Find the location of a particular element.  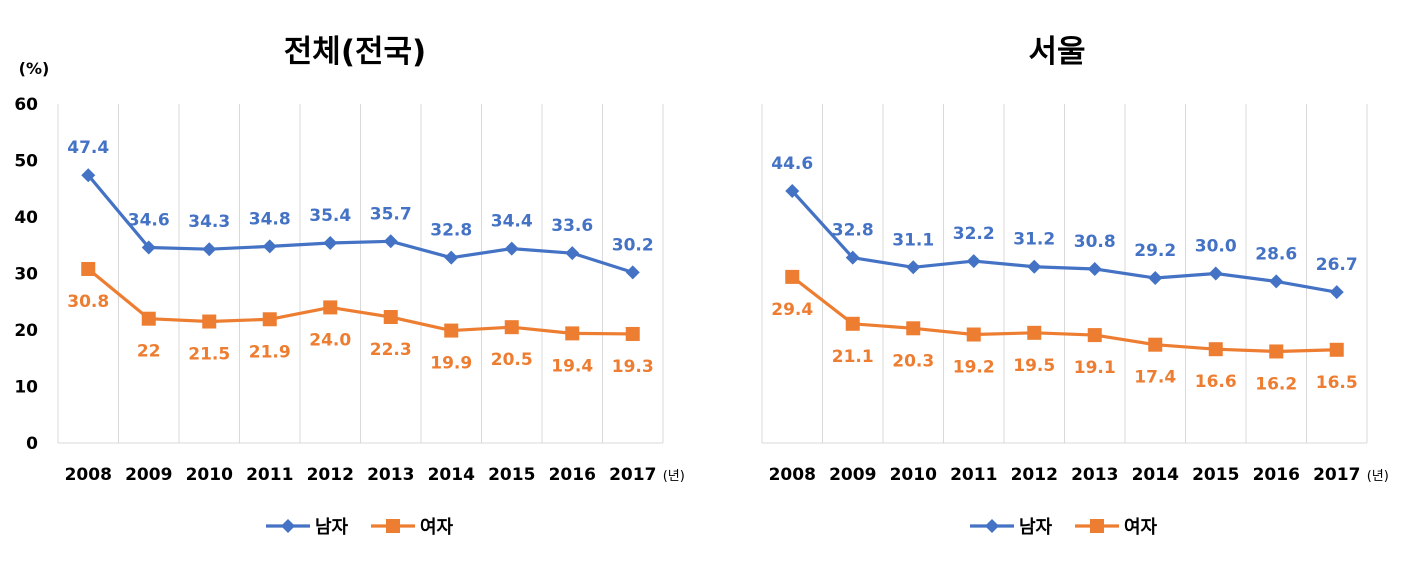

data-label: 34.6 is located at coordinates (149, 221).